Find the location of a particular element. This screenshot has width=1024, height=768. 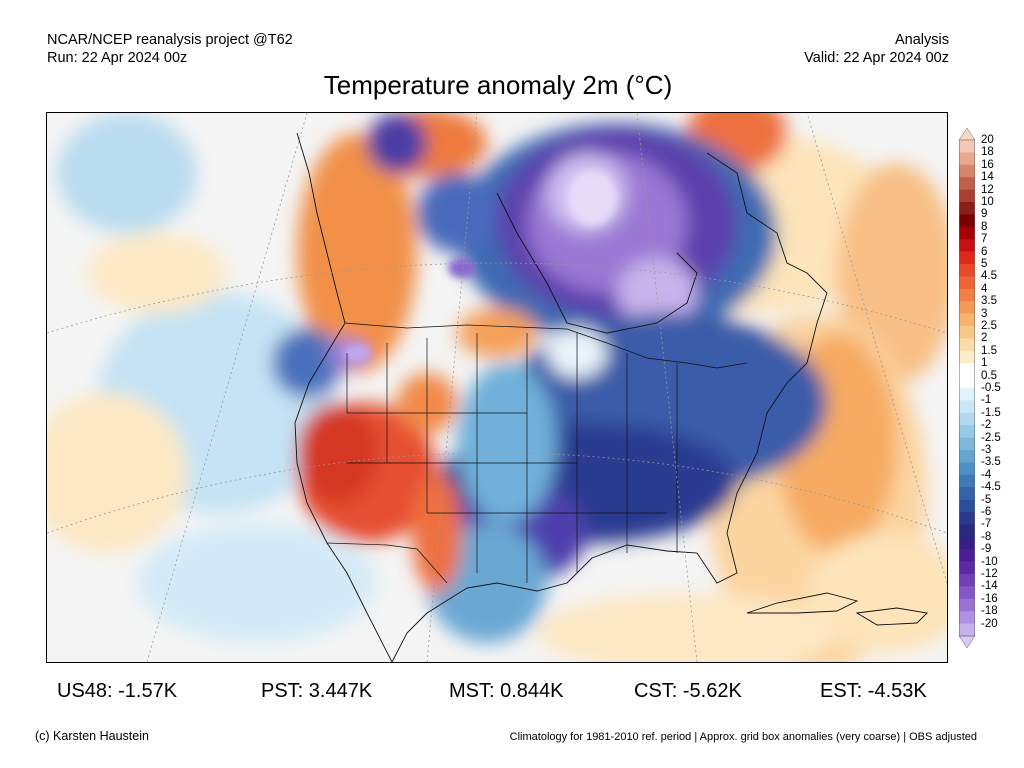

colorbar-label: -3 is located at coordinates (986, 450).